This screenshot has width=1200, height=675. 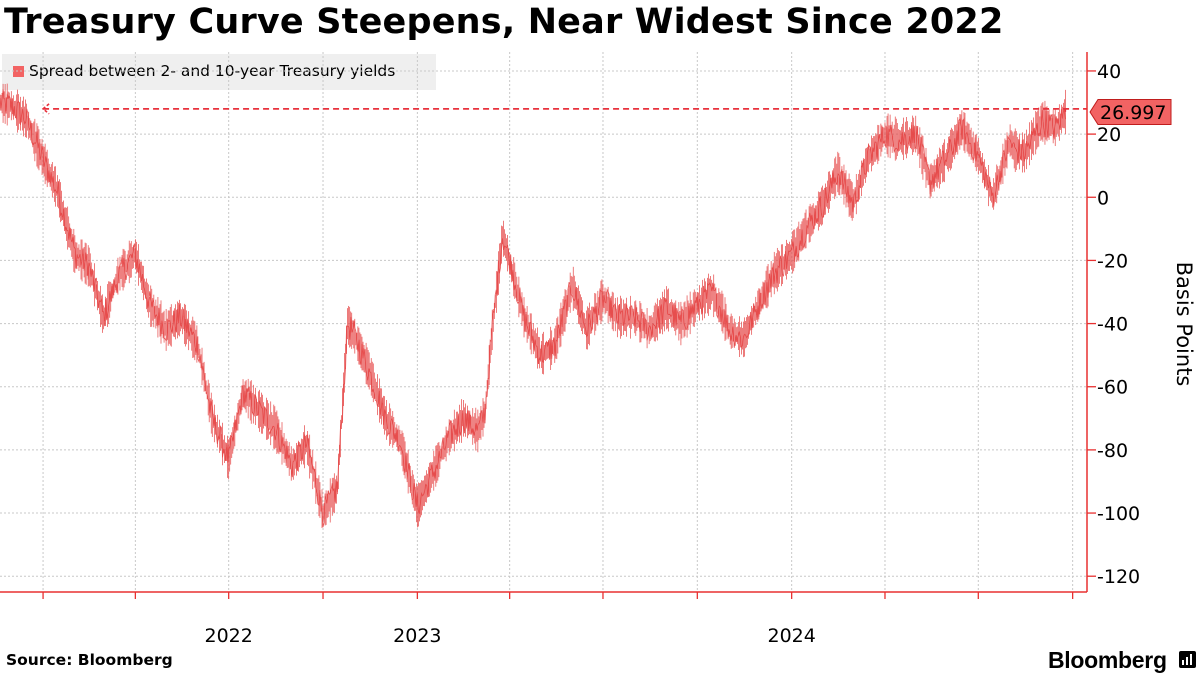 I want to click on bloomberg-terminal-icon, so click(x=1187, y=659).